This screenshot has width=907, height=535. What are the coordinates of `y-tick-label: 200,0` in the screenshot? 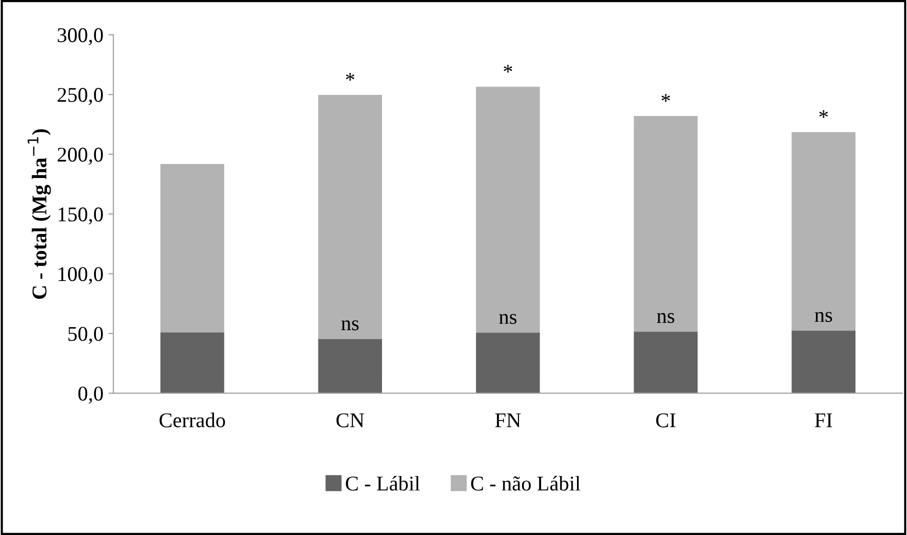 It's located at (80, 156).